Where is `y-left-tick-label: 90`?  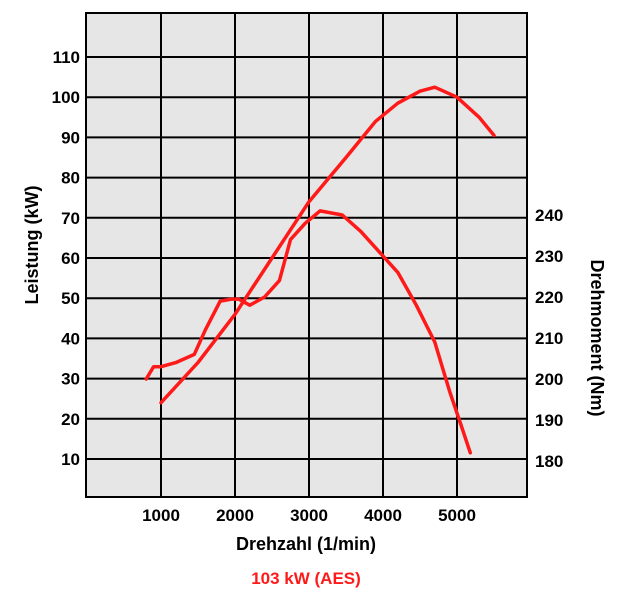 y-left-tick-label: 90 is located at coordinates (70, 137).